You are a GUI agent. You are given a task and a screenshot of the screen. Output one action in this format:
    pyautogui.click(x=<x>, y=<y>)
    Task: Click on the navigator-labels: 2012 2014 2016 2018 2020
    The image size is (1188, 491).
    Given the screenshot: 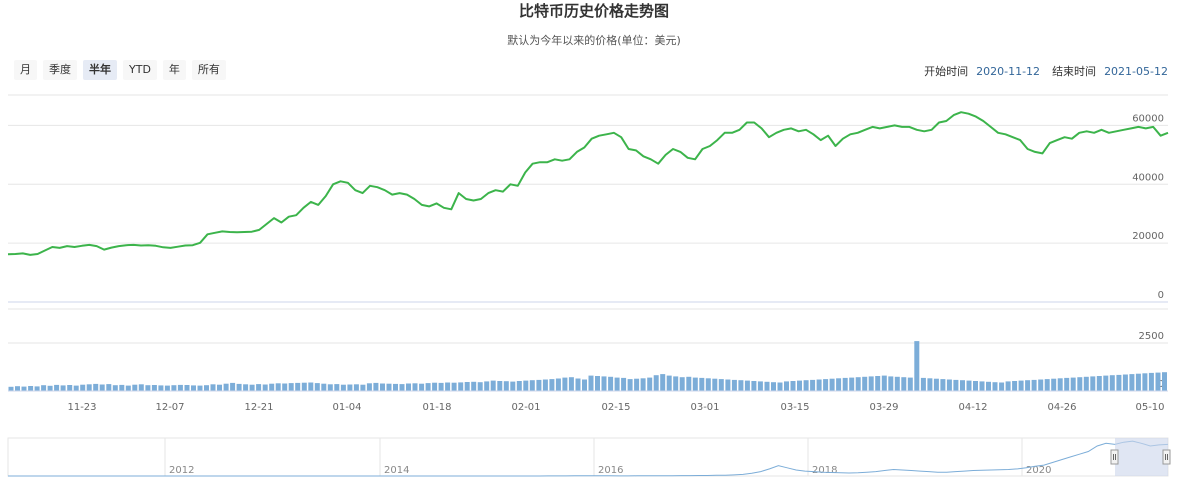 What is the action you would take?
    pyautogui.click(x=610, y=470)
    